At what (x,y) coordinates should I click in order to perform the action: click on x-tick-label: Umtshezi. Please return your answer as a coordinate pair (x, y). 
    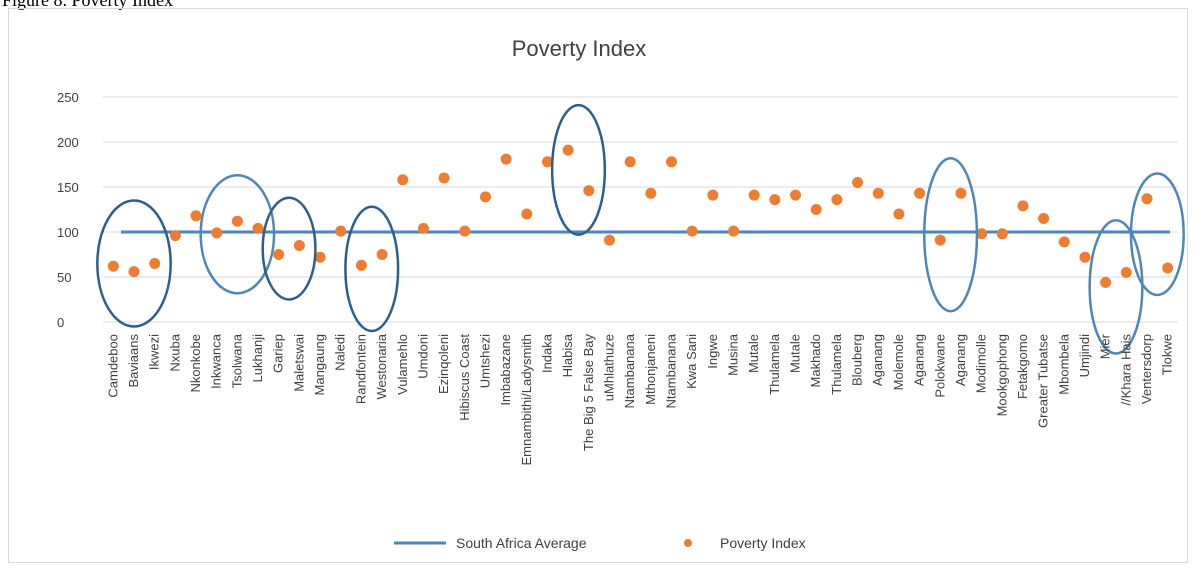
    Looking at the image, I should click on (484, 361).